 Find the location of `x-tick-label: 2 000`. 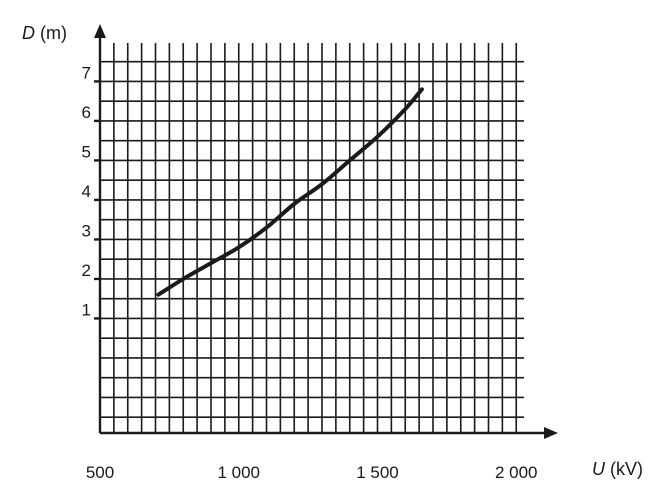

x-tick-label: 2 000 is located at coordinates (516, 472).